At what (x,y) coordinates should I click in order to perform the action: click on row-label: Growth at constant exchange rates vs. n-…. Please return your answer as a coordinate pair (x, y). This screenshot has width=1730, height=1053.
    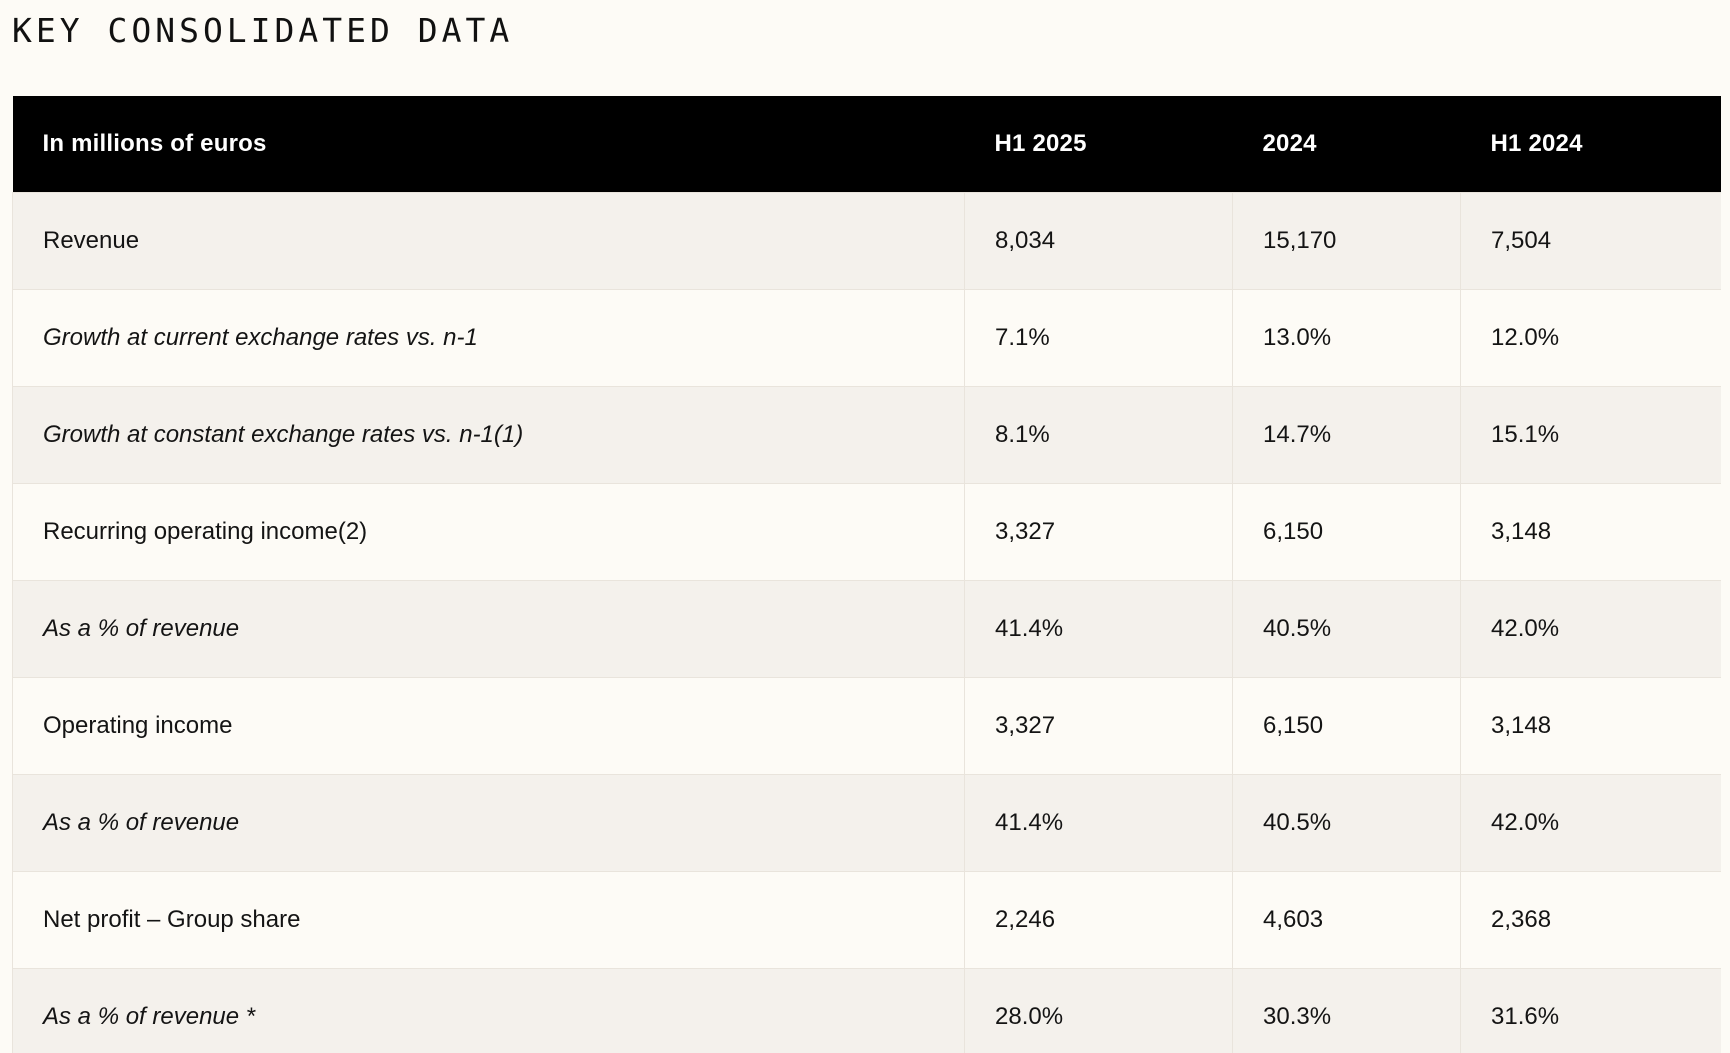
    Looking at the image, I should click on (488, 434).